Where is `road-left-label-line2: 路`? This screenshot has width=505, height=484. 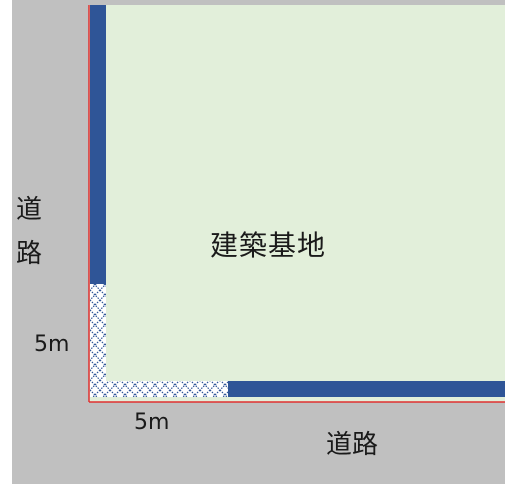 road-left-label-line2: 路 is located at coordinates (29, 254).